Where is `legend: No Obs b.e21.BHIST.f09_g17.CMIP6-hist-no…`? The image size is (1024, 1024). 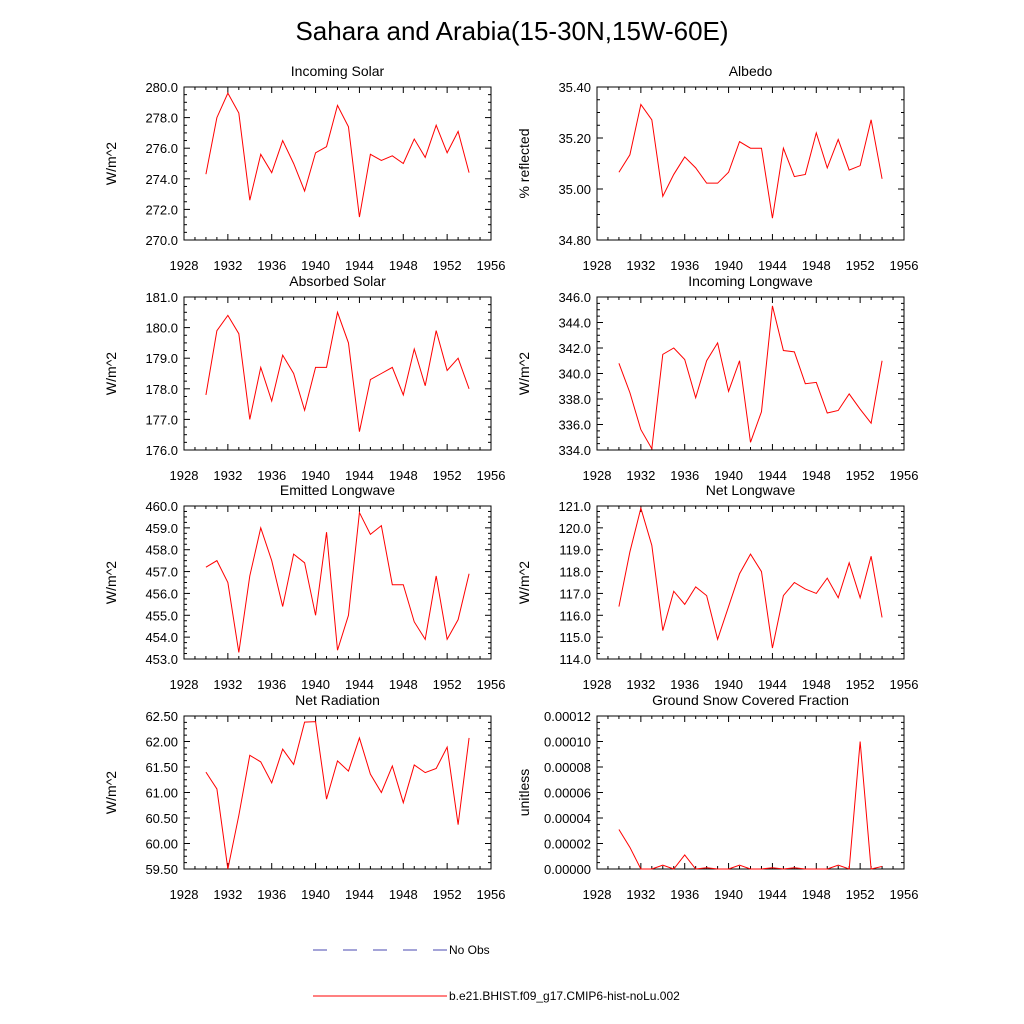 legend: No Obs b.e21.BHIST.f09_g17.CMIP6-hist-no… is located at coordinates (496, 973).